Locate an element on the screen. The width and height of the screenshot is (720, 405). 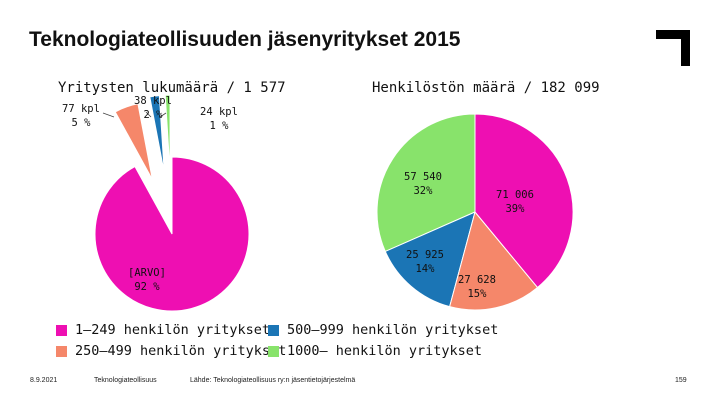
brand-logo-icon is located at coordinates (673, 48).